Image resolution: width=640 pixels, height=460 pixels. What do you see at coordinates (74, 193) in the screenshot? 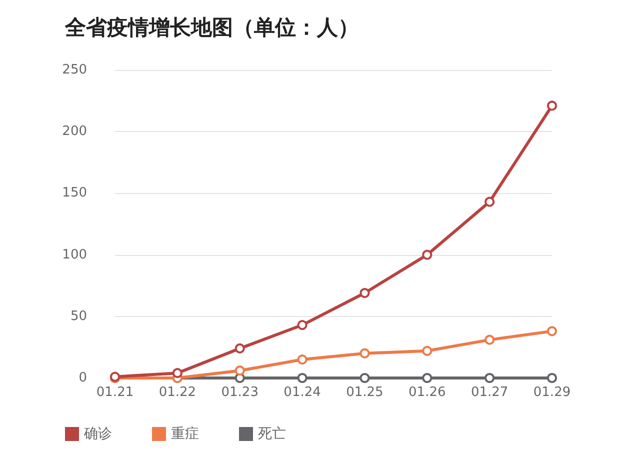
I see `y-tick-label: 150` at bounding box center [74, 193].